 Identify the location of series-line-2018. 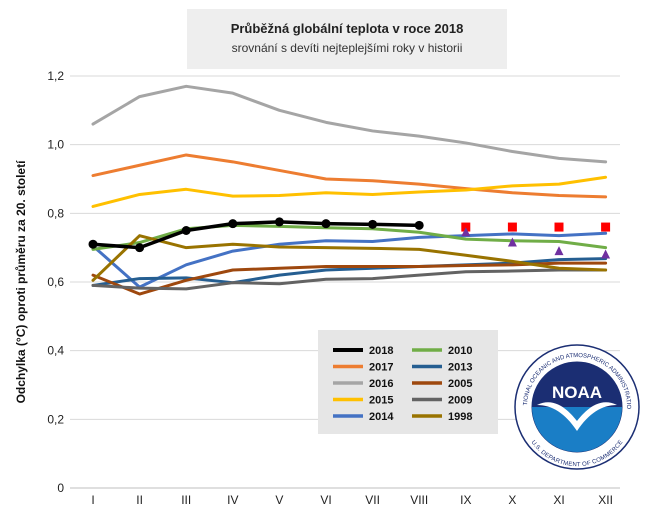
(256, 235).